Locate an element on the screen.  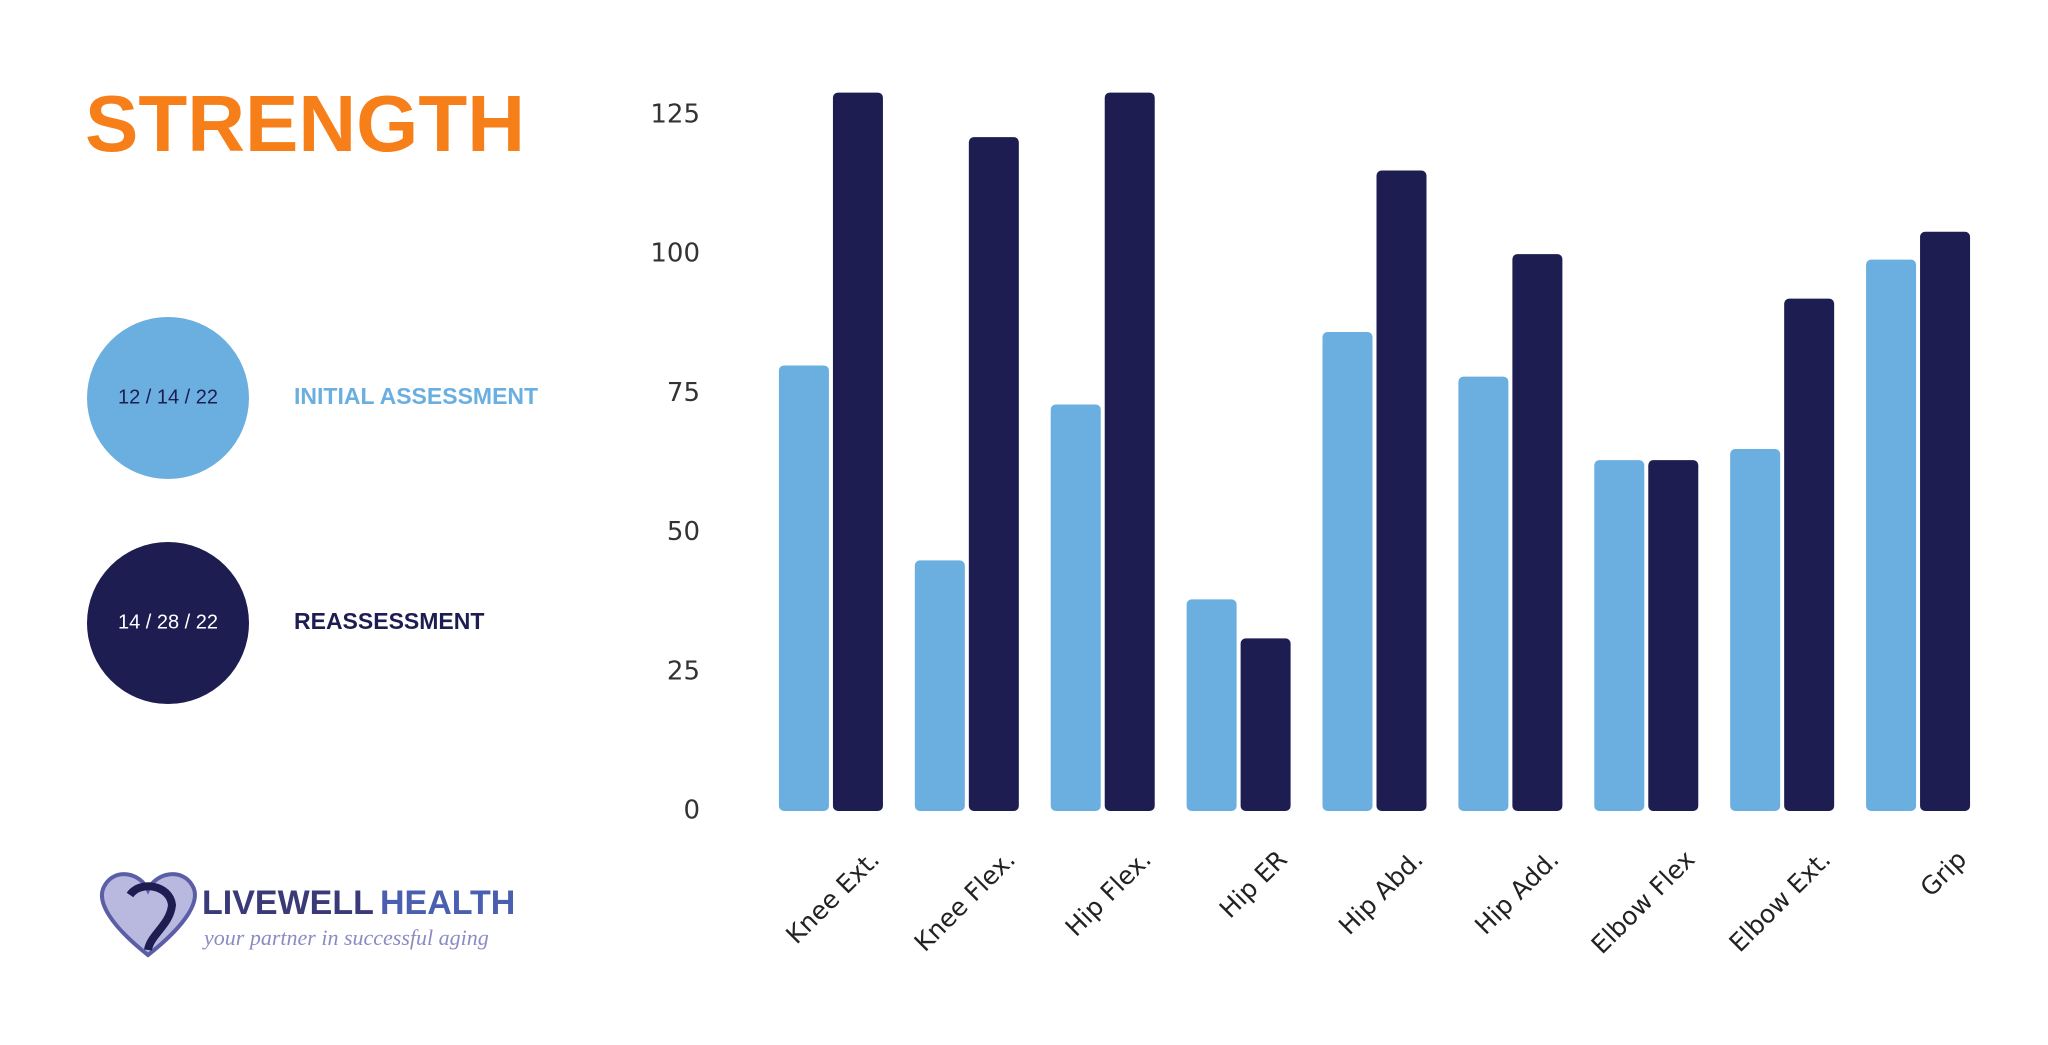
legend-label: REASSESSMENT is located at coordinates (389, 621).